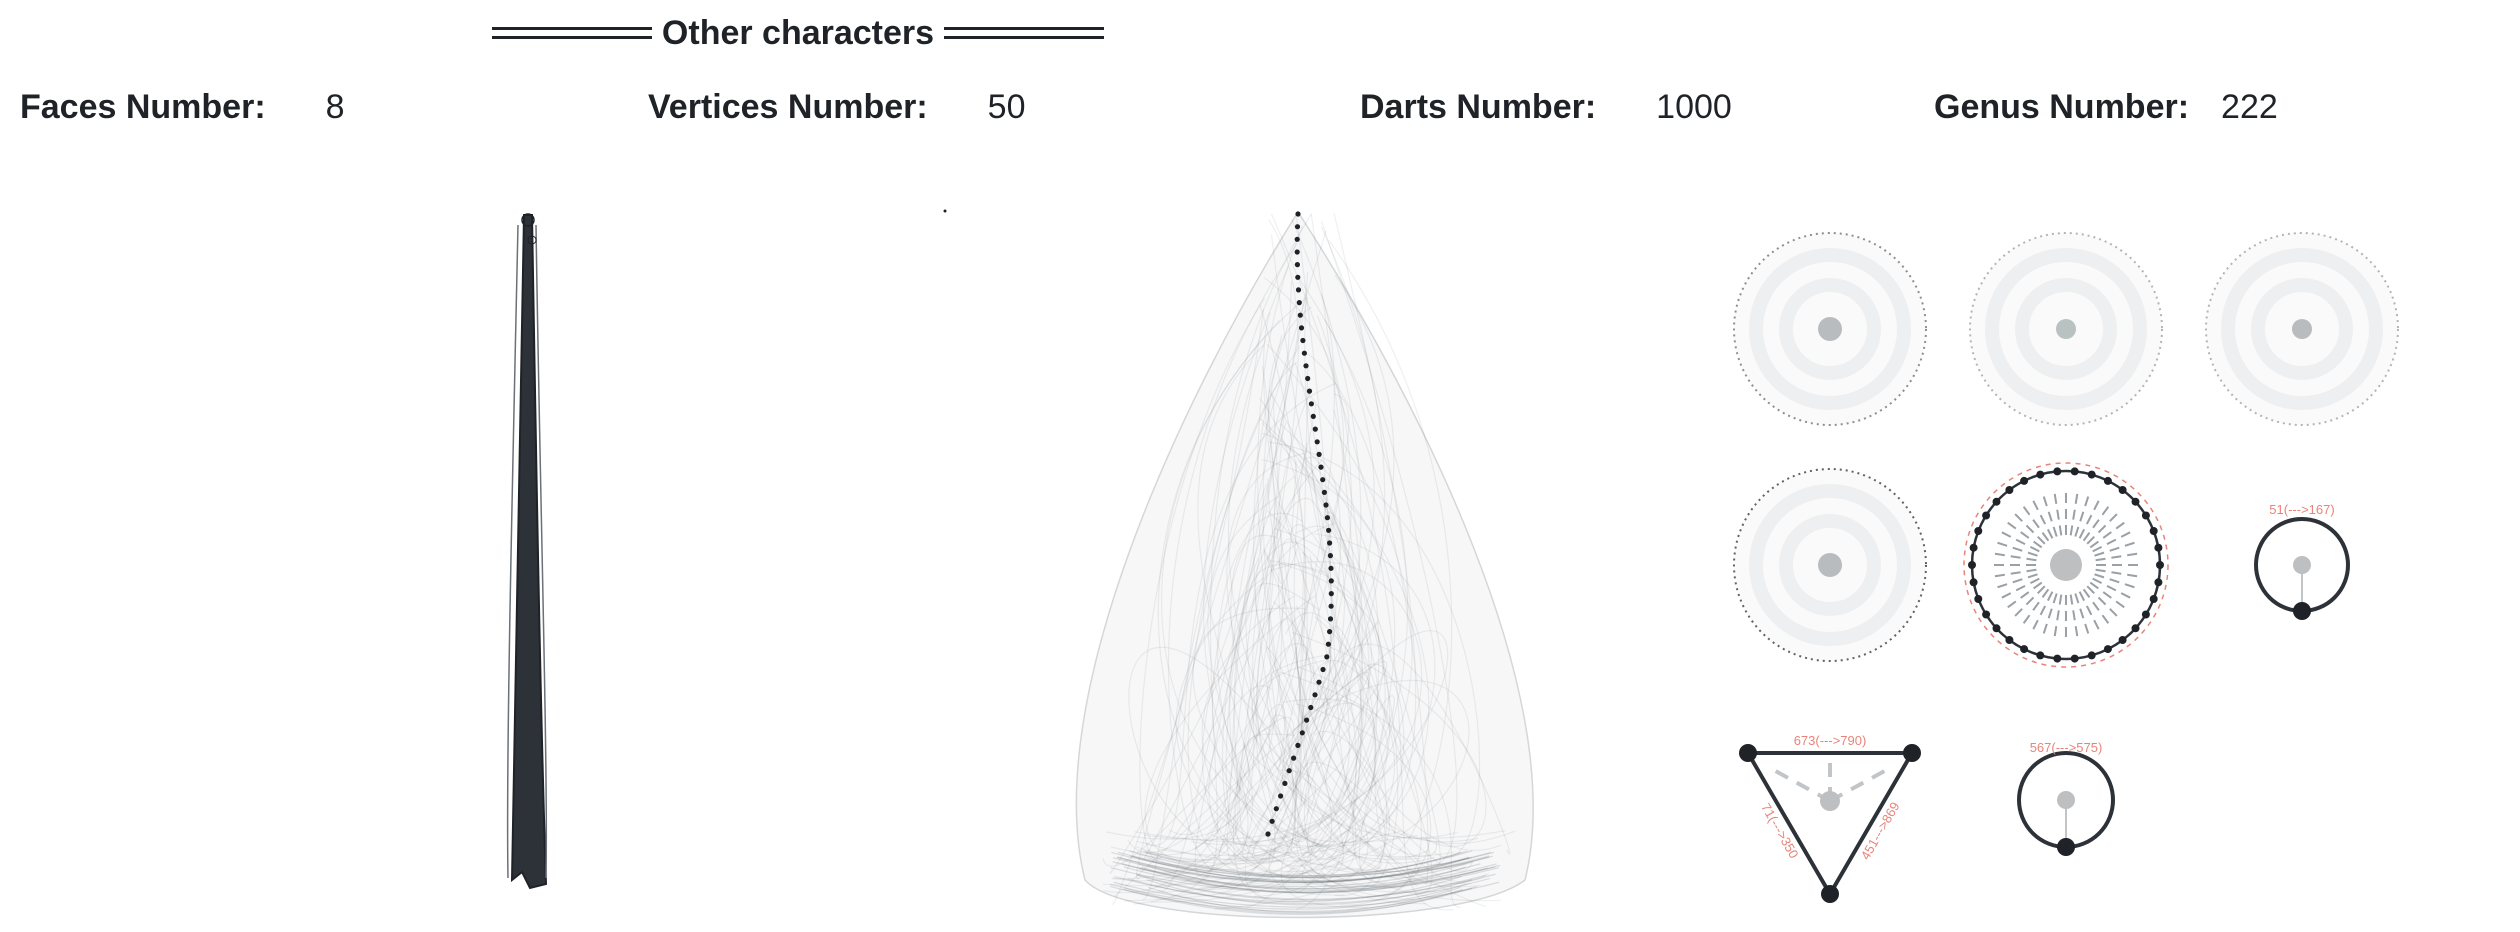  Describe the element at coordinates (527, 551) in the screenshot. I see `collapsed-embedding` at that location.